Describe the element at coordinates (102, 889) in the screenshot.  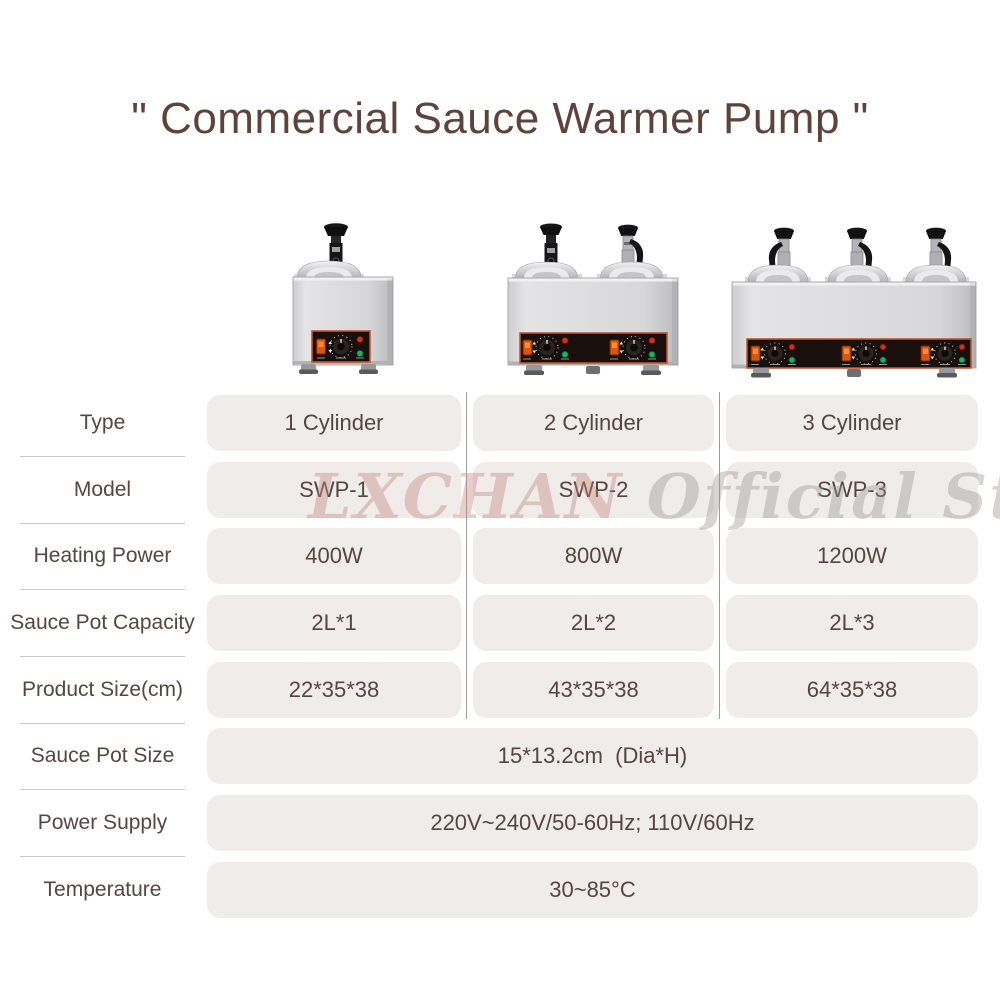
I see `spec-label-temperature: Temperature` at that location.